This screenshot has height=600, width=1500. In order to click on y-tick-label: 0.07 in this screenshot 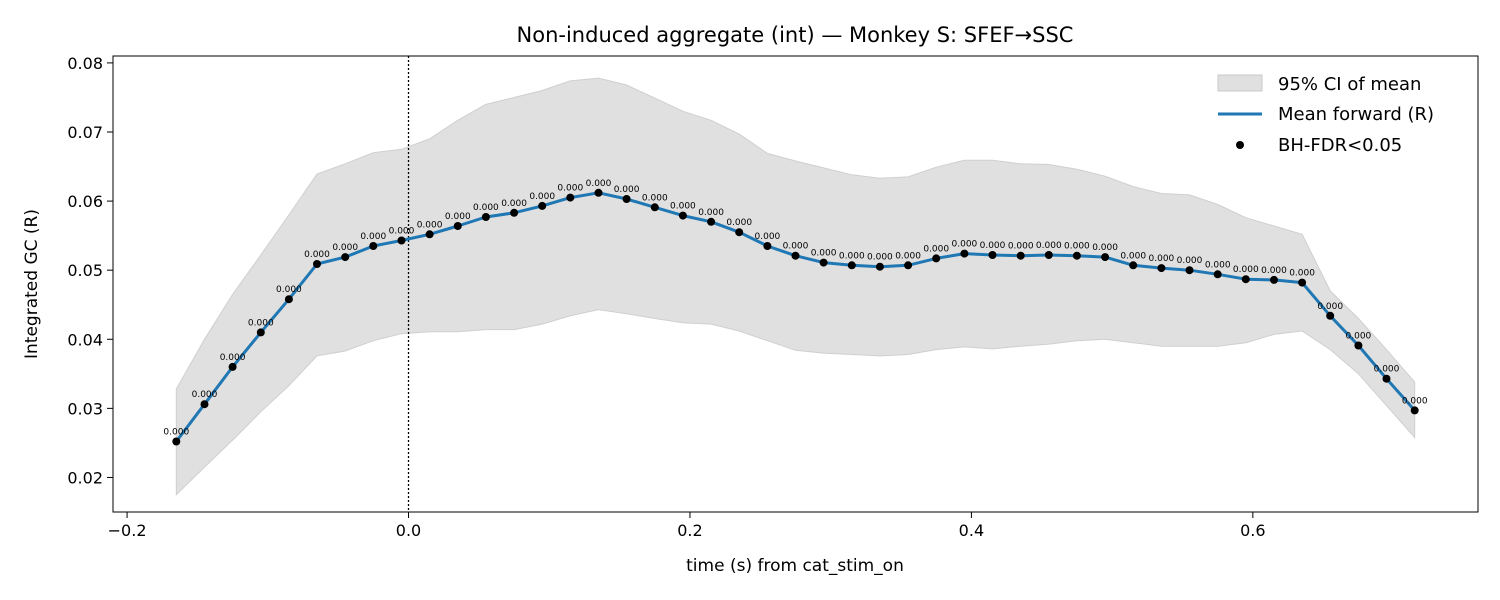, I will do `click(85, 132)`.